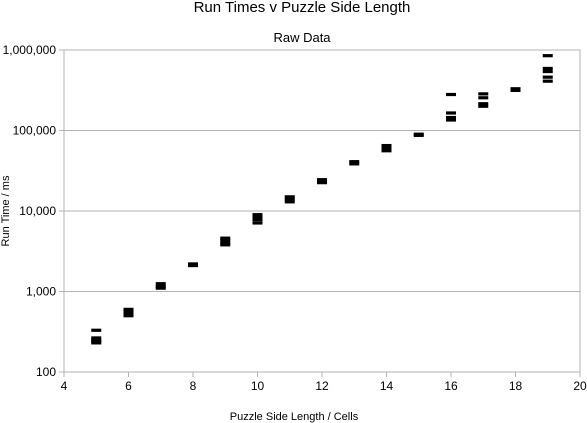 The width and height of the screenshot is (587, 423). Describe the element at coordinates (387, 386) in the screenshot. I see `x-tick-label: 14` at that location.